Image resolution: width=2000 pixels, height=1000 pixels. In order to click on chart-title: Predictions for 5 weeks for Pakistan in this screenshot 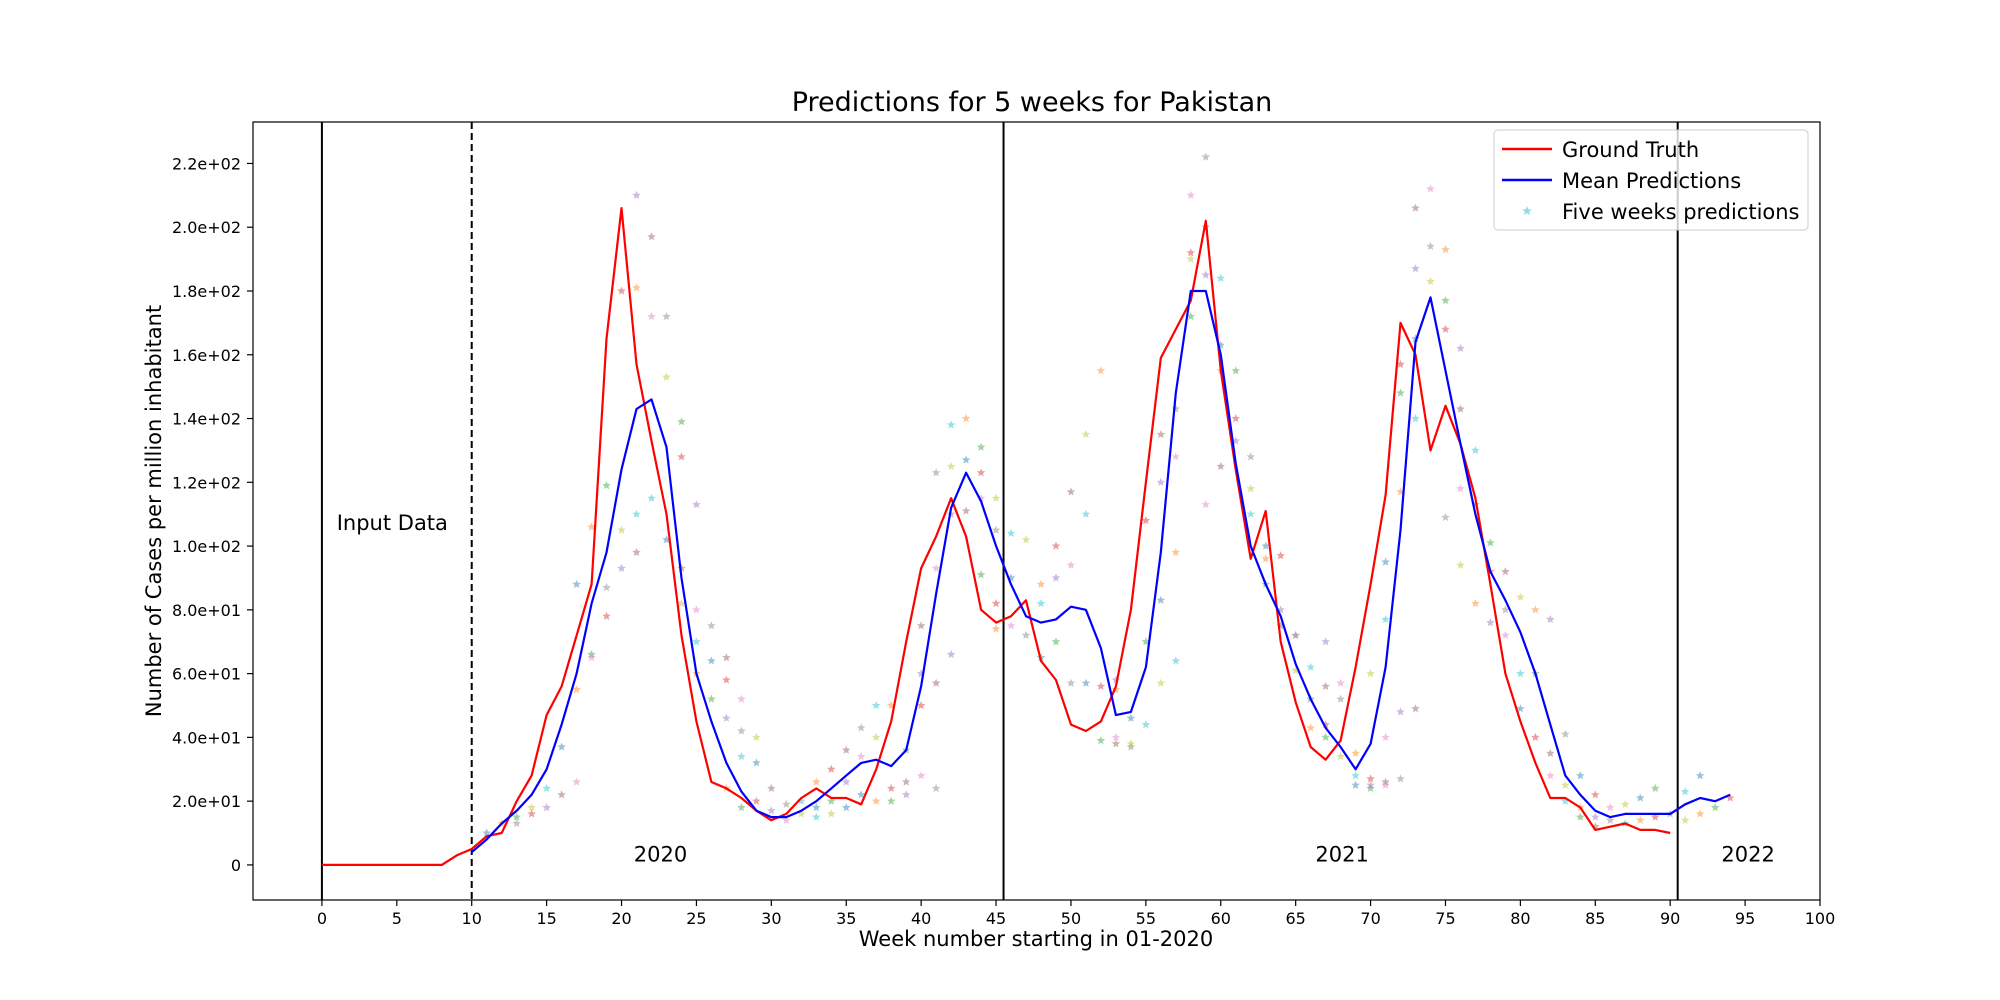, I will do `click(1032, 102)`.